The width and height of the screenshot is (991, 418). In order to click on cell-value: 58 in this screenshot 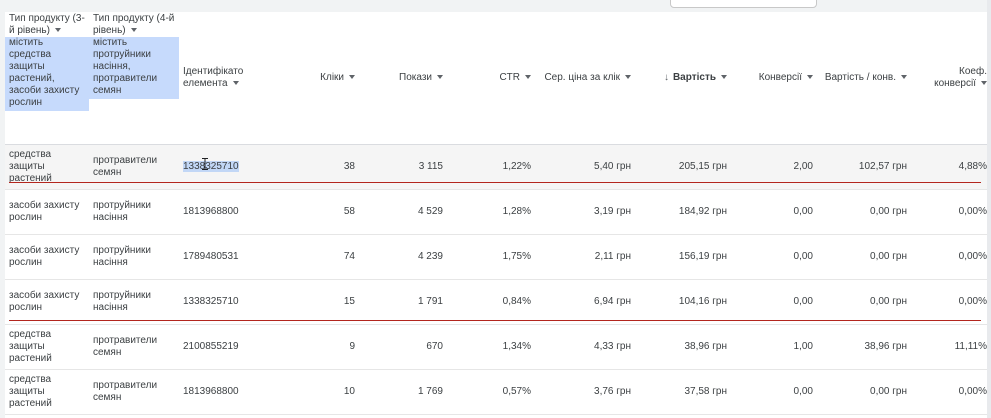, I will do `click(349, 211)`.